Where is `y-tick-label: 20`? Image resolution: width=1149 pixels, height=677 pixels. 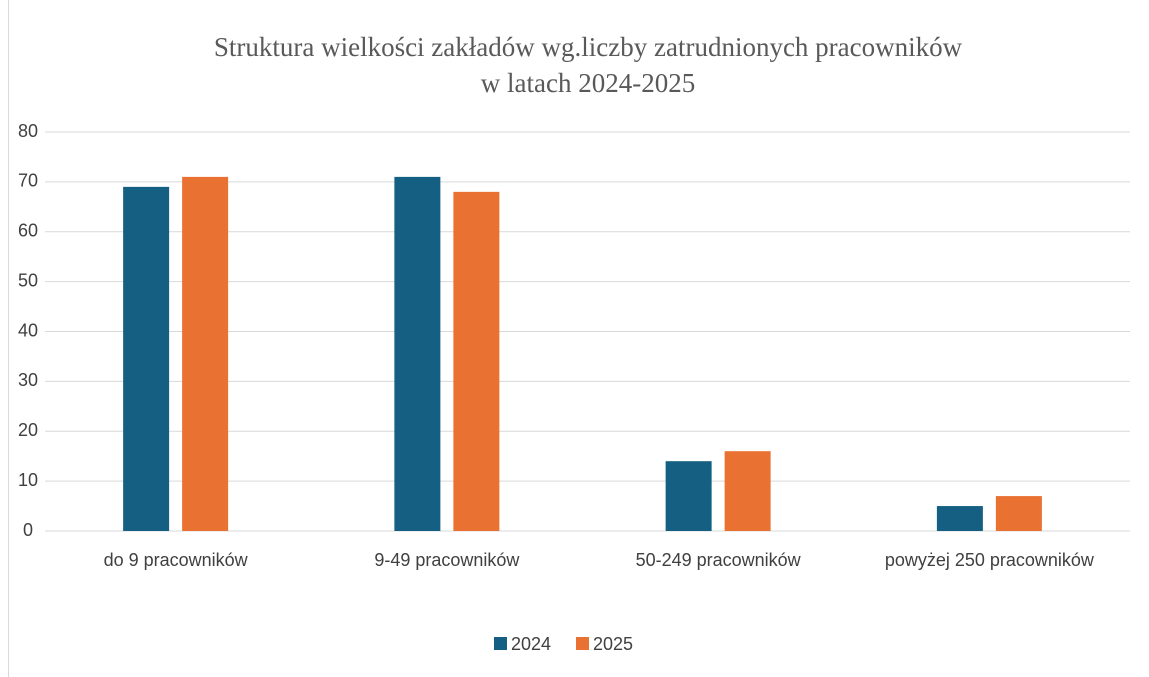
y-tick-label: 20 is located at coordinates (28, 430).